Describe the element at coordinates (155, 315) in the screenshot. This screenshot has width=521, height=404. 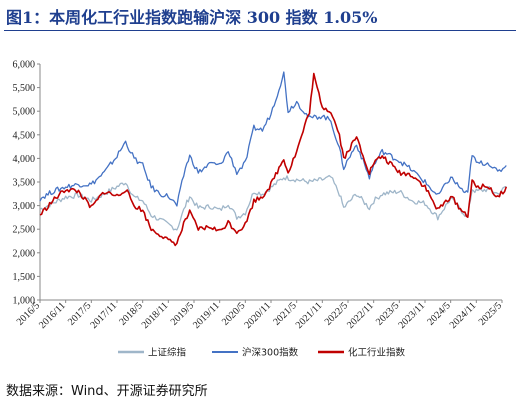
I see `x-tick-label: 2018/11` at that location.